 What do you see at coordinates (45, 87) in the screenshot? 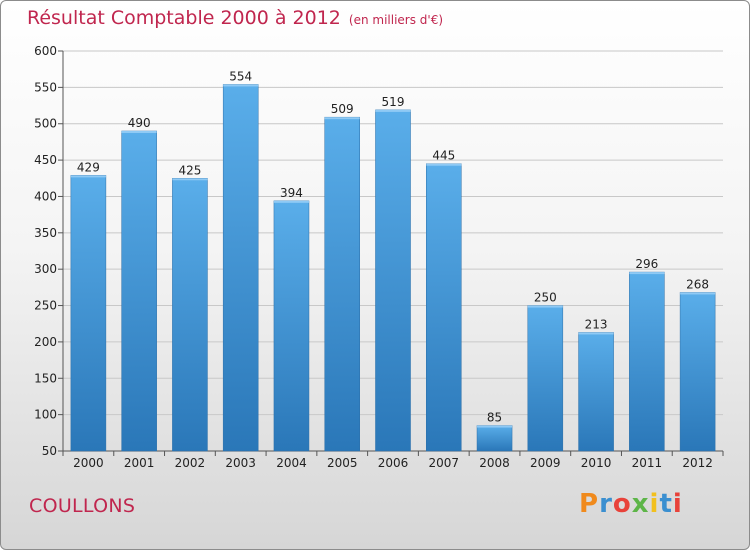
I see `y-tick-label: 550` at bounding box center [45, 87].